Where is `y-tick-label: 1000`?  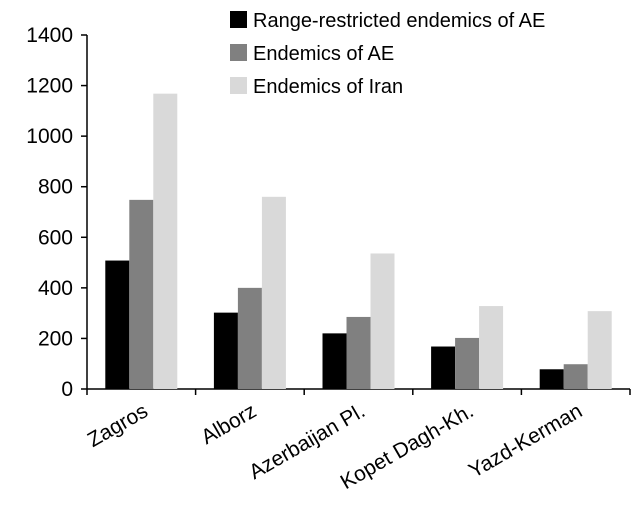
y-tick-label: 1000 is located at coordinates (49, 136).